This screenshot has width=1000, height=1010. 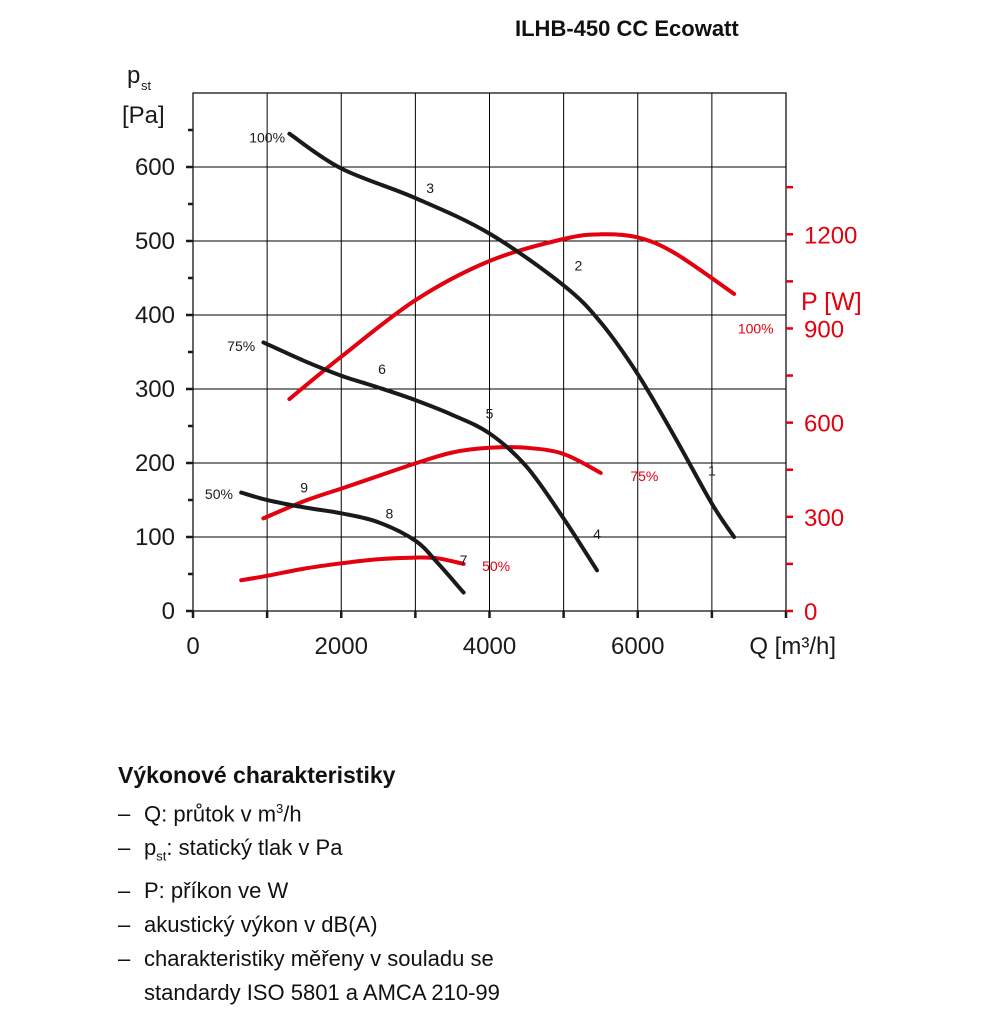 I want to click on pressure-curve-label: 75%, so click(x=241, y=346).